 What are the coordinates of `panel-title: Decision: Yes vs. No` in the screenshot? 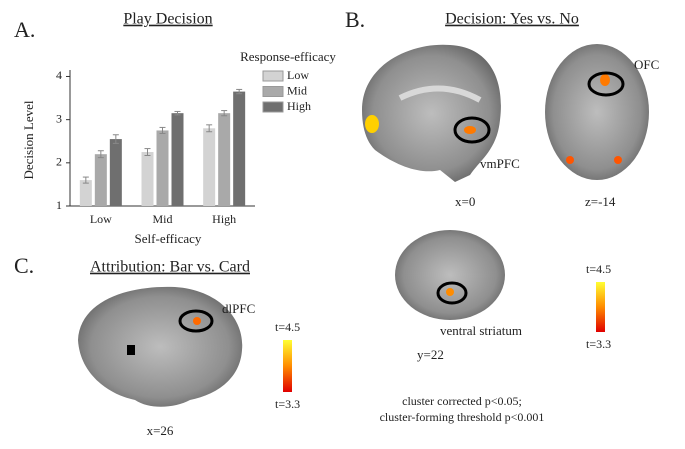 It's located at (512, 19).